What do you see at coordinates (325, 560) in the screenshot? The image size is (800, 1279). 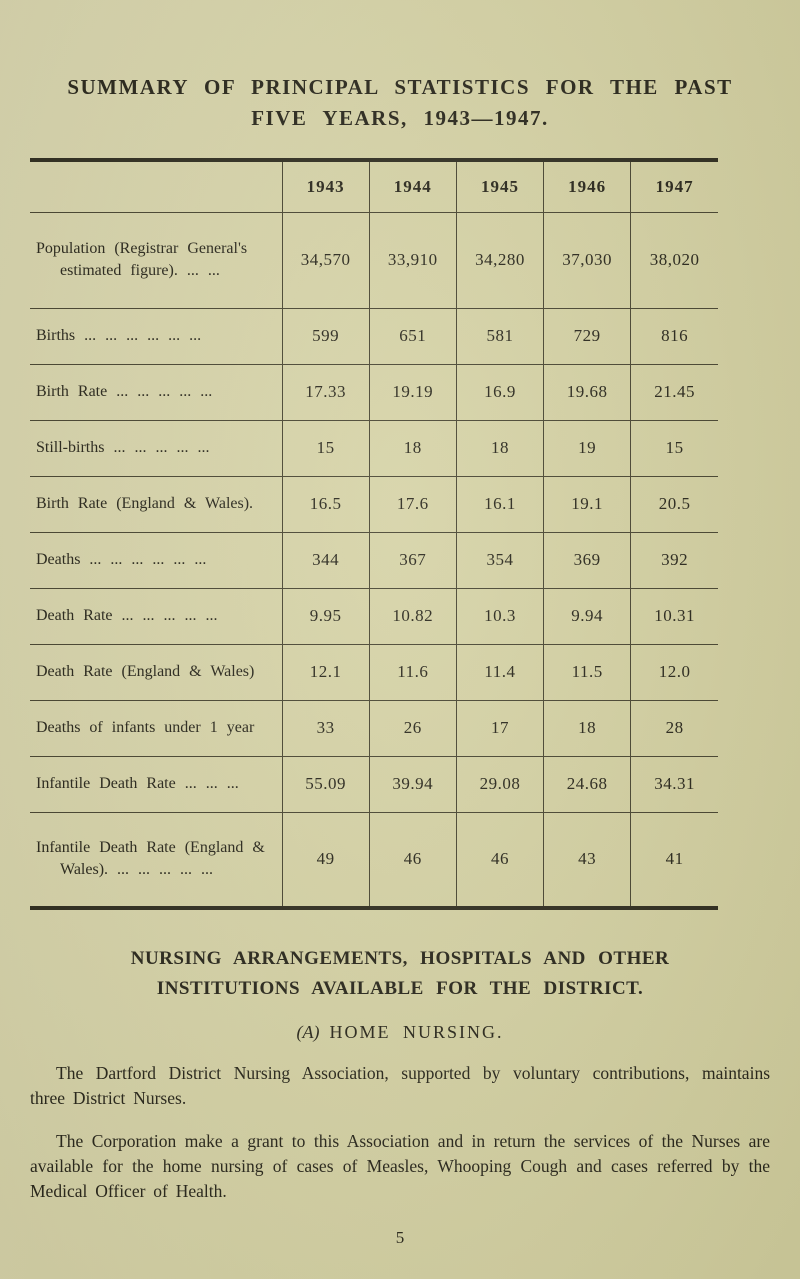 I see `stat-value-cell: 344` at bounding box center [325, 560].